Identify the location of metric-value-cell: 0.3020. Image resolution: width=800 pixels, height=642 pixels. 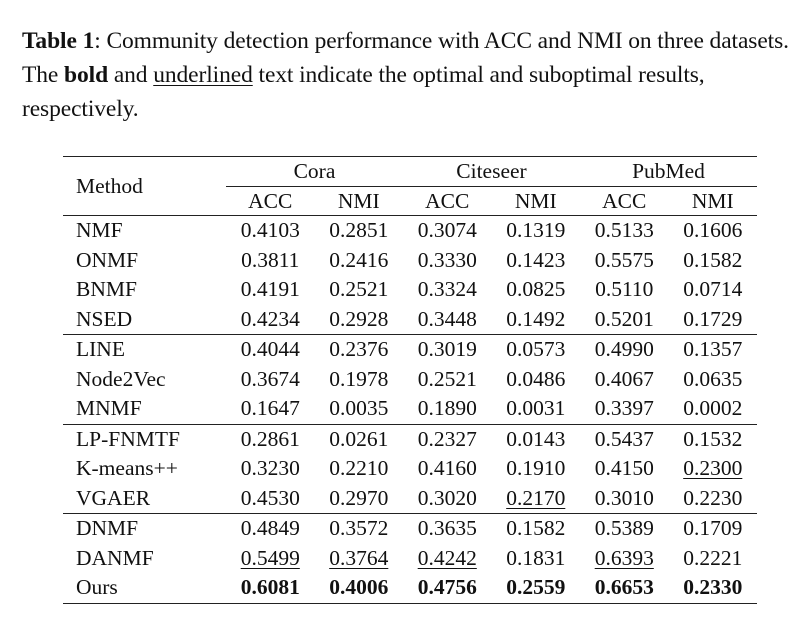
(447, 499).